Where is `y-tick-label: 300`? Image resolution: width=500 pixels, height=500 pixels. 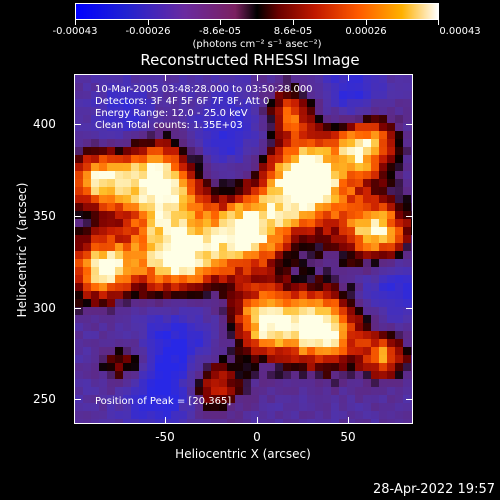
y-tick-label: 300 is located at coordinates (44, 308).